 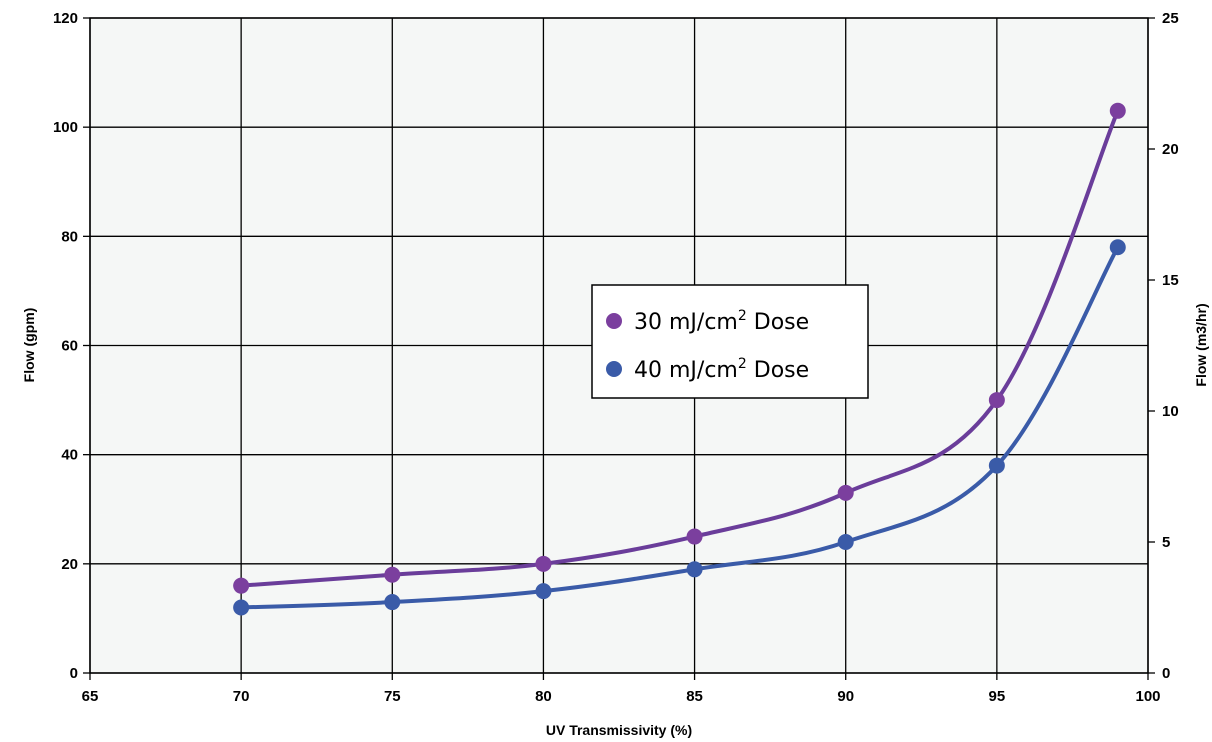 I want to click on y2-tick-label: 15, so click(x=1170, y=280).